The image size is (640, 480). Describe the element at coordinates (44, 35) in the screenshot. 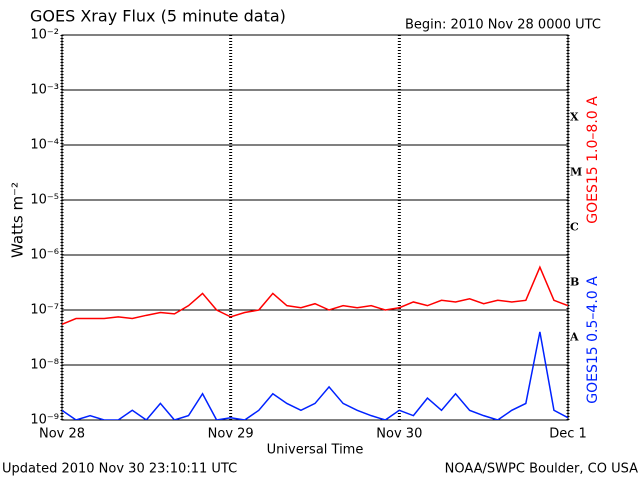

I see `y-tick-label: 10⁻²` at that location.